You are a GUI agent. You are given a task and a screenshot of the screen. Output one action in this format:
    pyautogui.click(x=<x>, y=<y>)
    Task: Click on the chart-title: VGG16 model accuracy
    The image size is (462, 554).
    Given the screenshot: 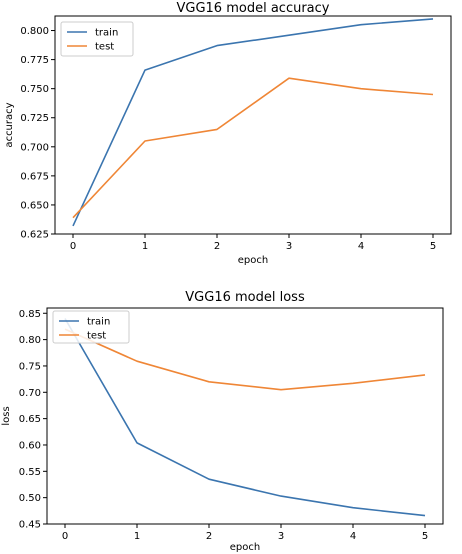 What is the action you would take?
    pyautogui.click(x=253, y=8)
    